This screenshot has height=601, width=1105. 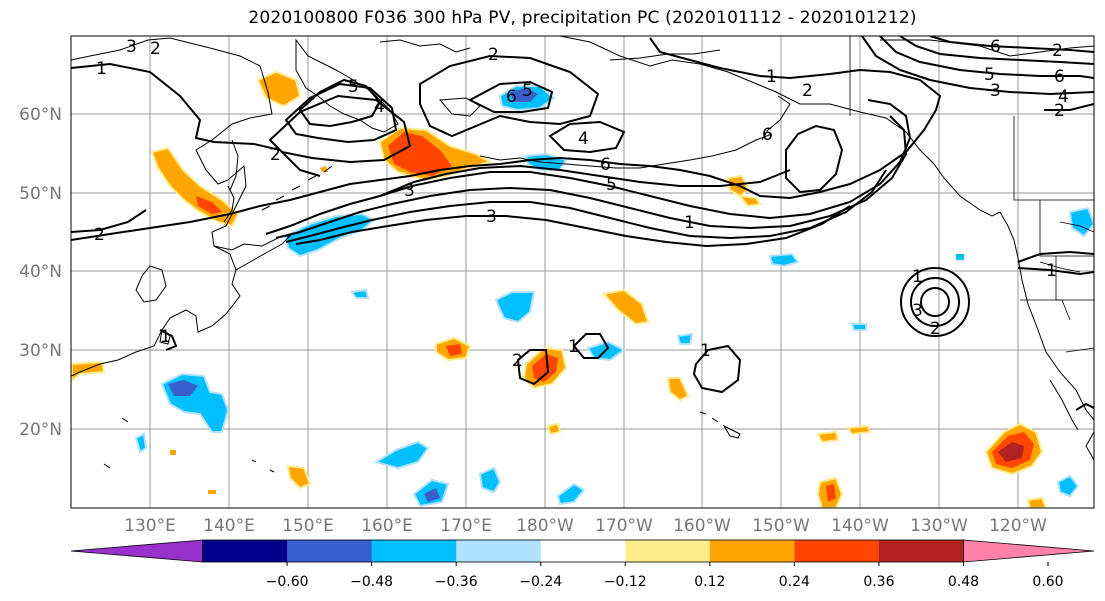 I want to click on lon-label: 170°E, so click(x=466, y=526).